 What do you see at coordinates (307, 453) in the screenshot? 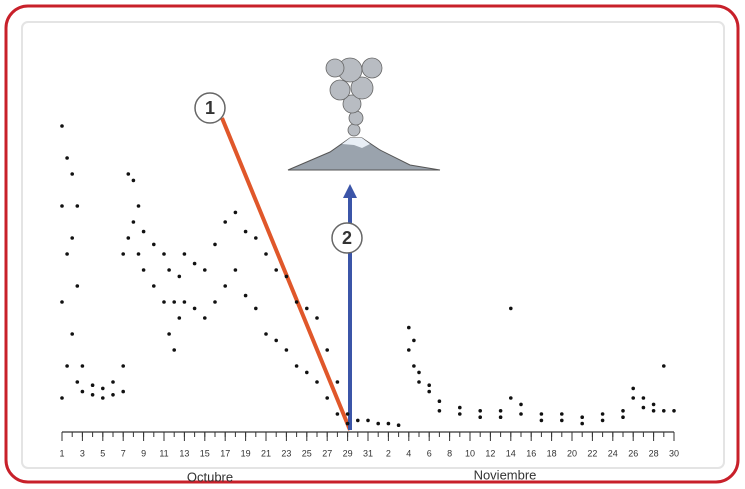
I see `x-tick-label: 25` at bounding box center [307, 453].